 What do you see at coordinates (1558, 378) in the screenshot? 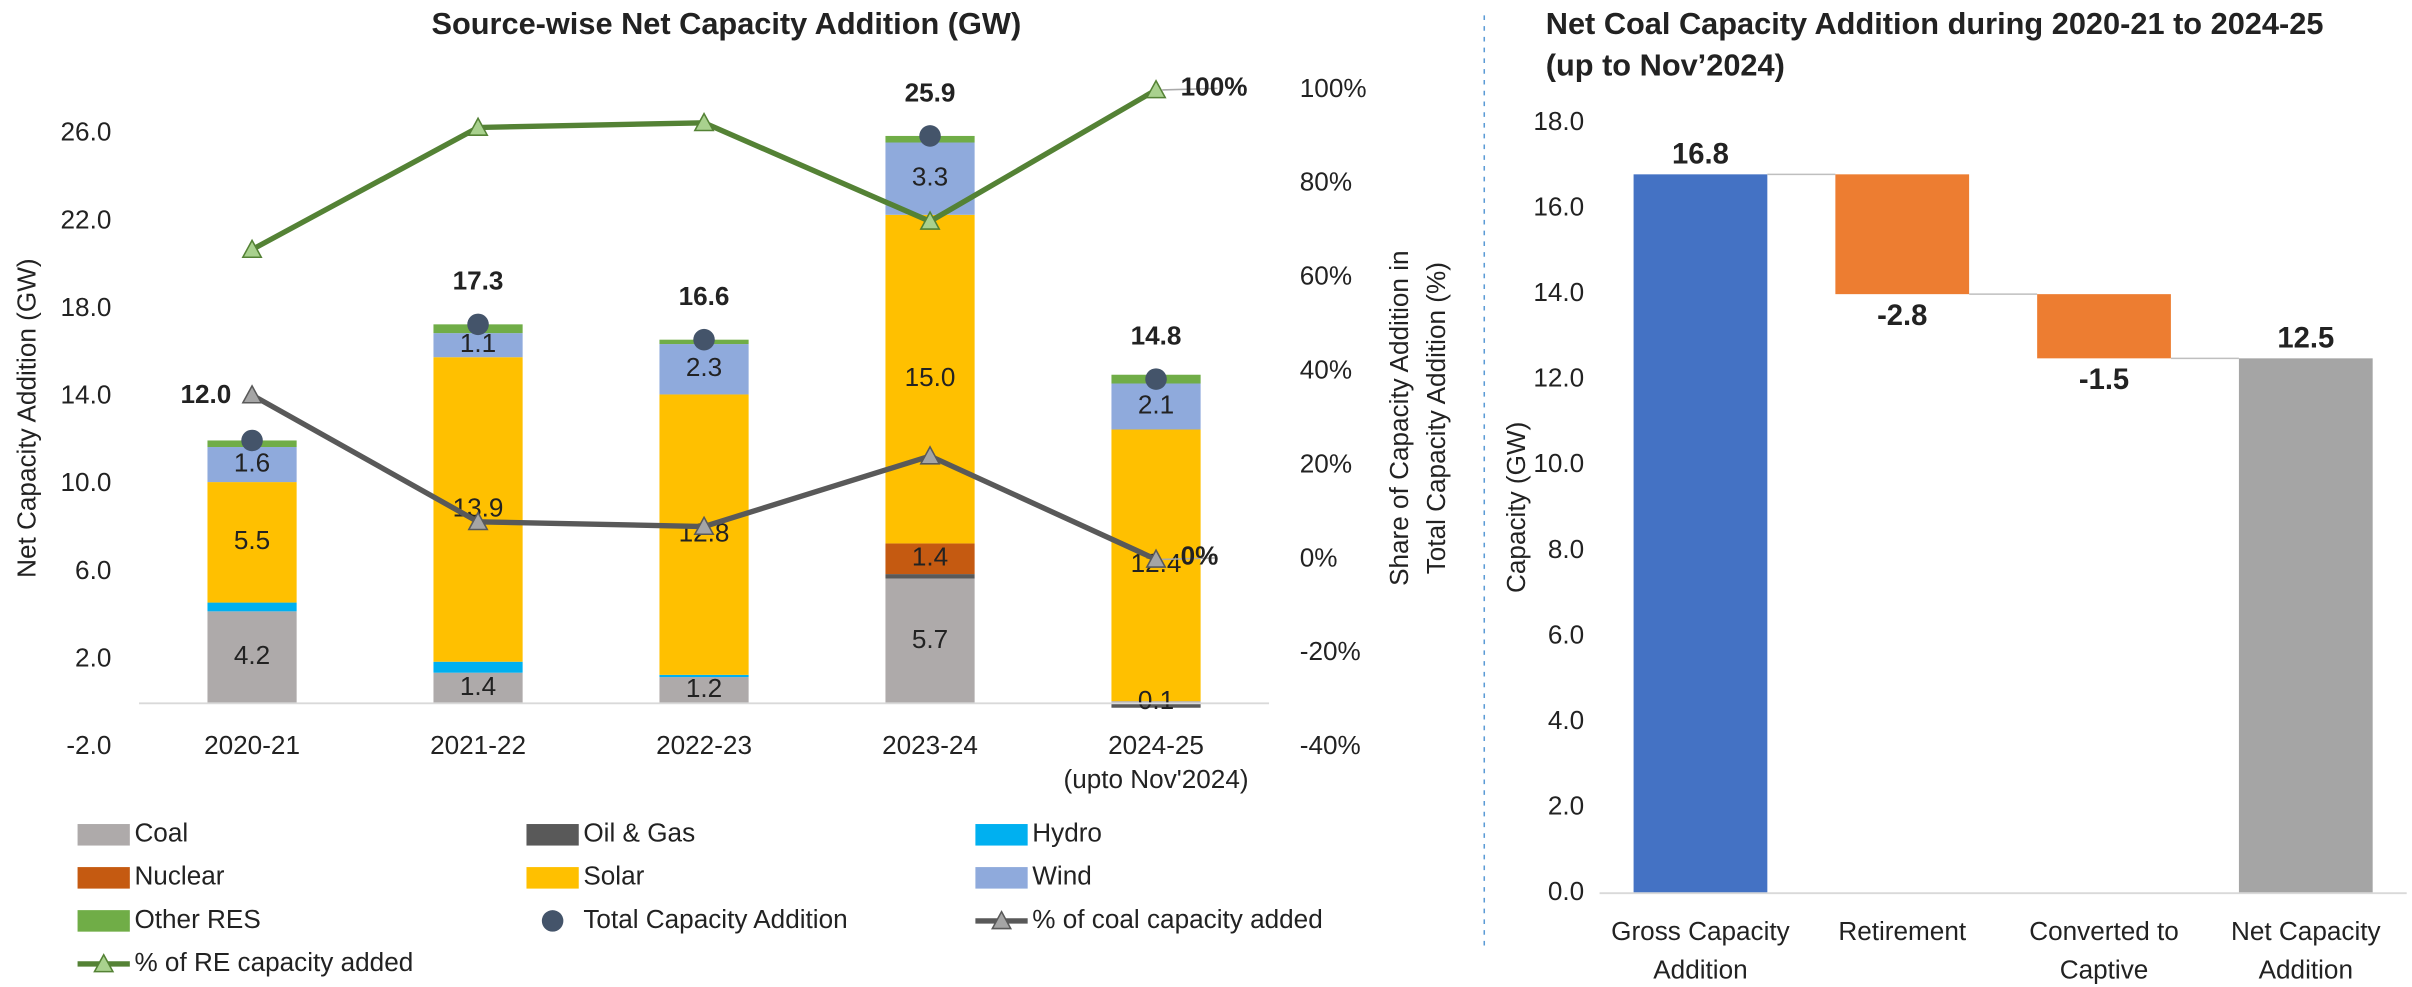
I see `y-tick-label: 12.0` at bounding box center [1558, 378].